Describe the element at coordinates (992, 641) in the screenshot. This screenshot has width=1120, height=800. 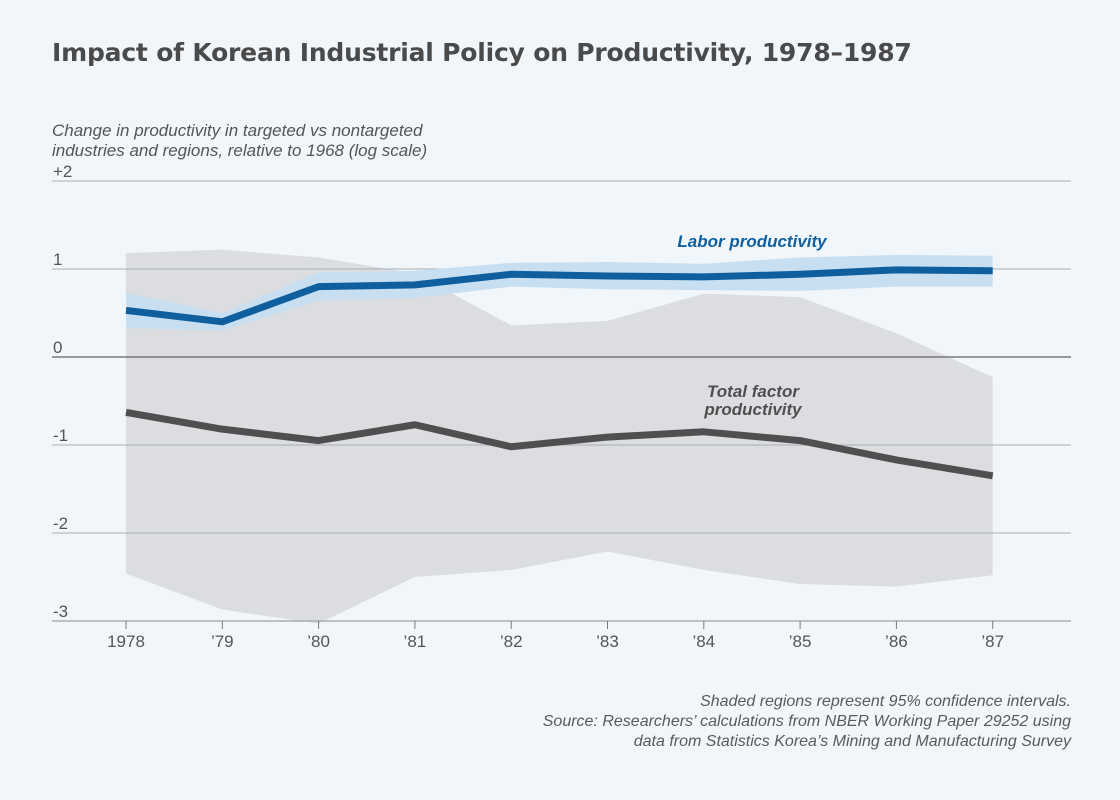
I see `x-tick-label: ’87` at that location.